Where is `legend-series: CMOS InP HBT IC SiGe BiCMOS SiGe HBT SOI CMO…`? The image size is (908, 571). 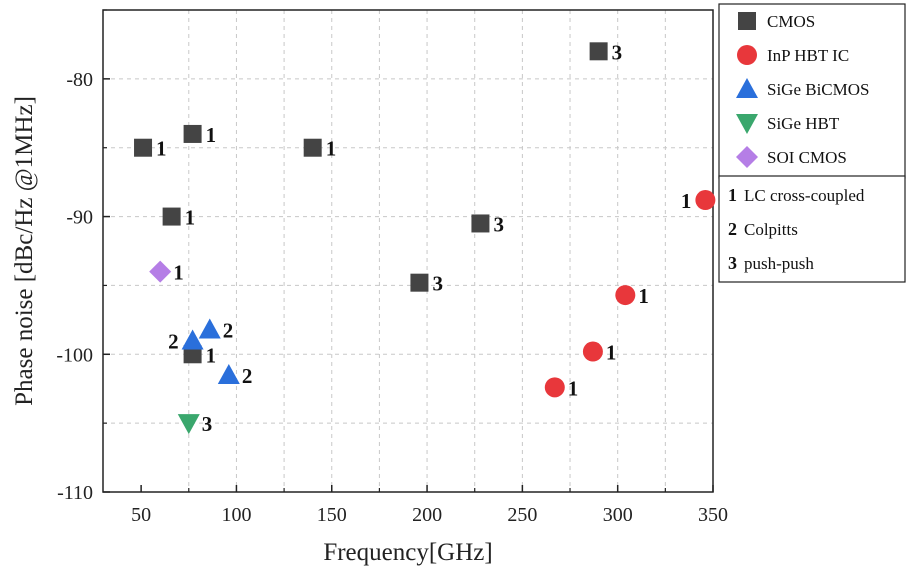 legend-series: CMOS InP HBT IC SiGe BiCMOS SiGe HBT SOI CMO… is located at coordinates (812, 91).